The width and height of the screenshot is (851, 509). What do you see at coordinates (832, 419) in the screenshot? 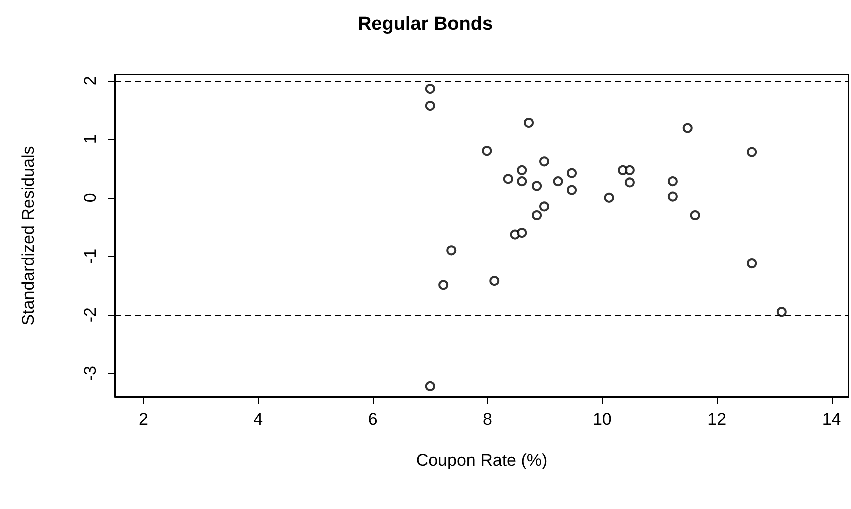
I see `x-tick-label: 14` at bounding box center [832, 419].